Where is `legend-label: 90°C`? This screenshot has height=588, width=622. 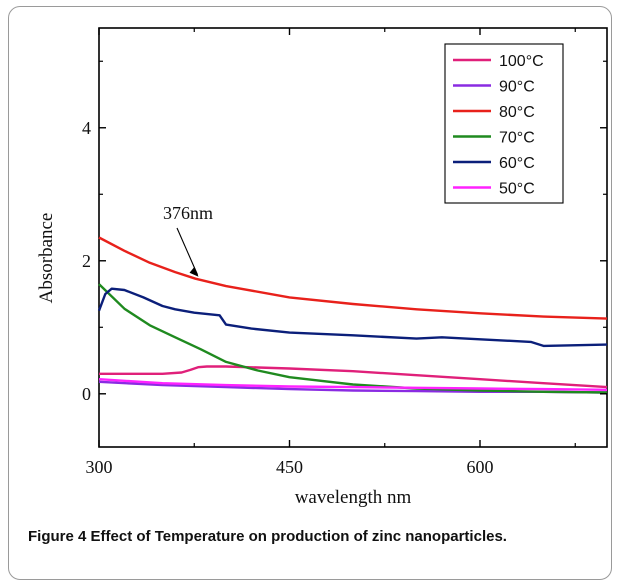
legend-label: 90°C is located at coordinates (517, 87).